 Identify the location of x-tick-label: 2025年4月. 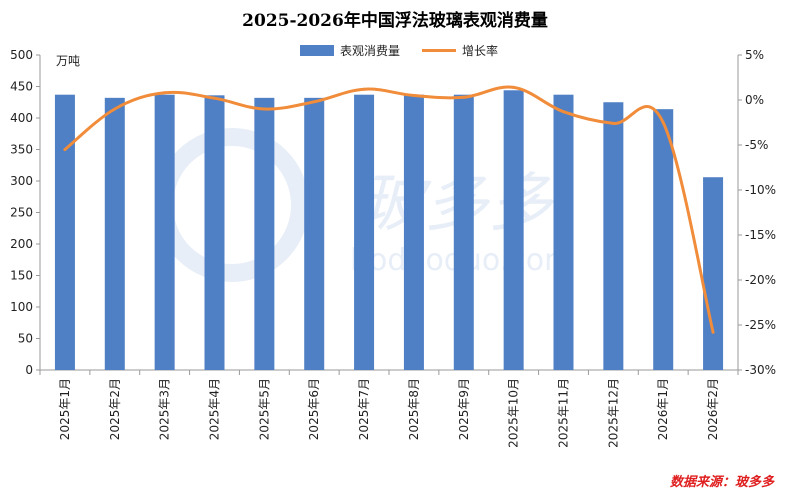
(215, 409).